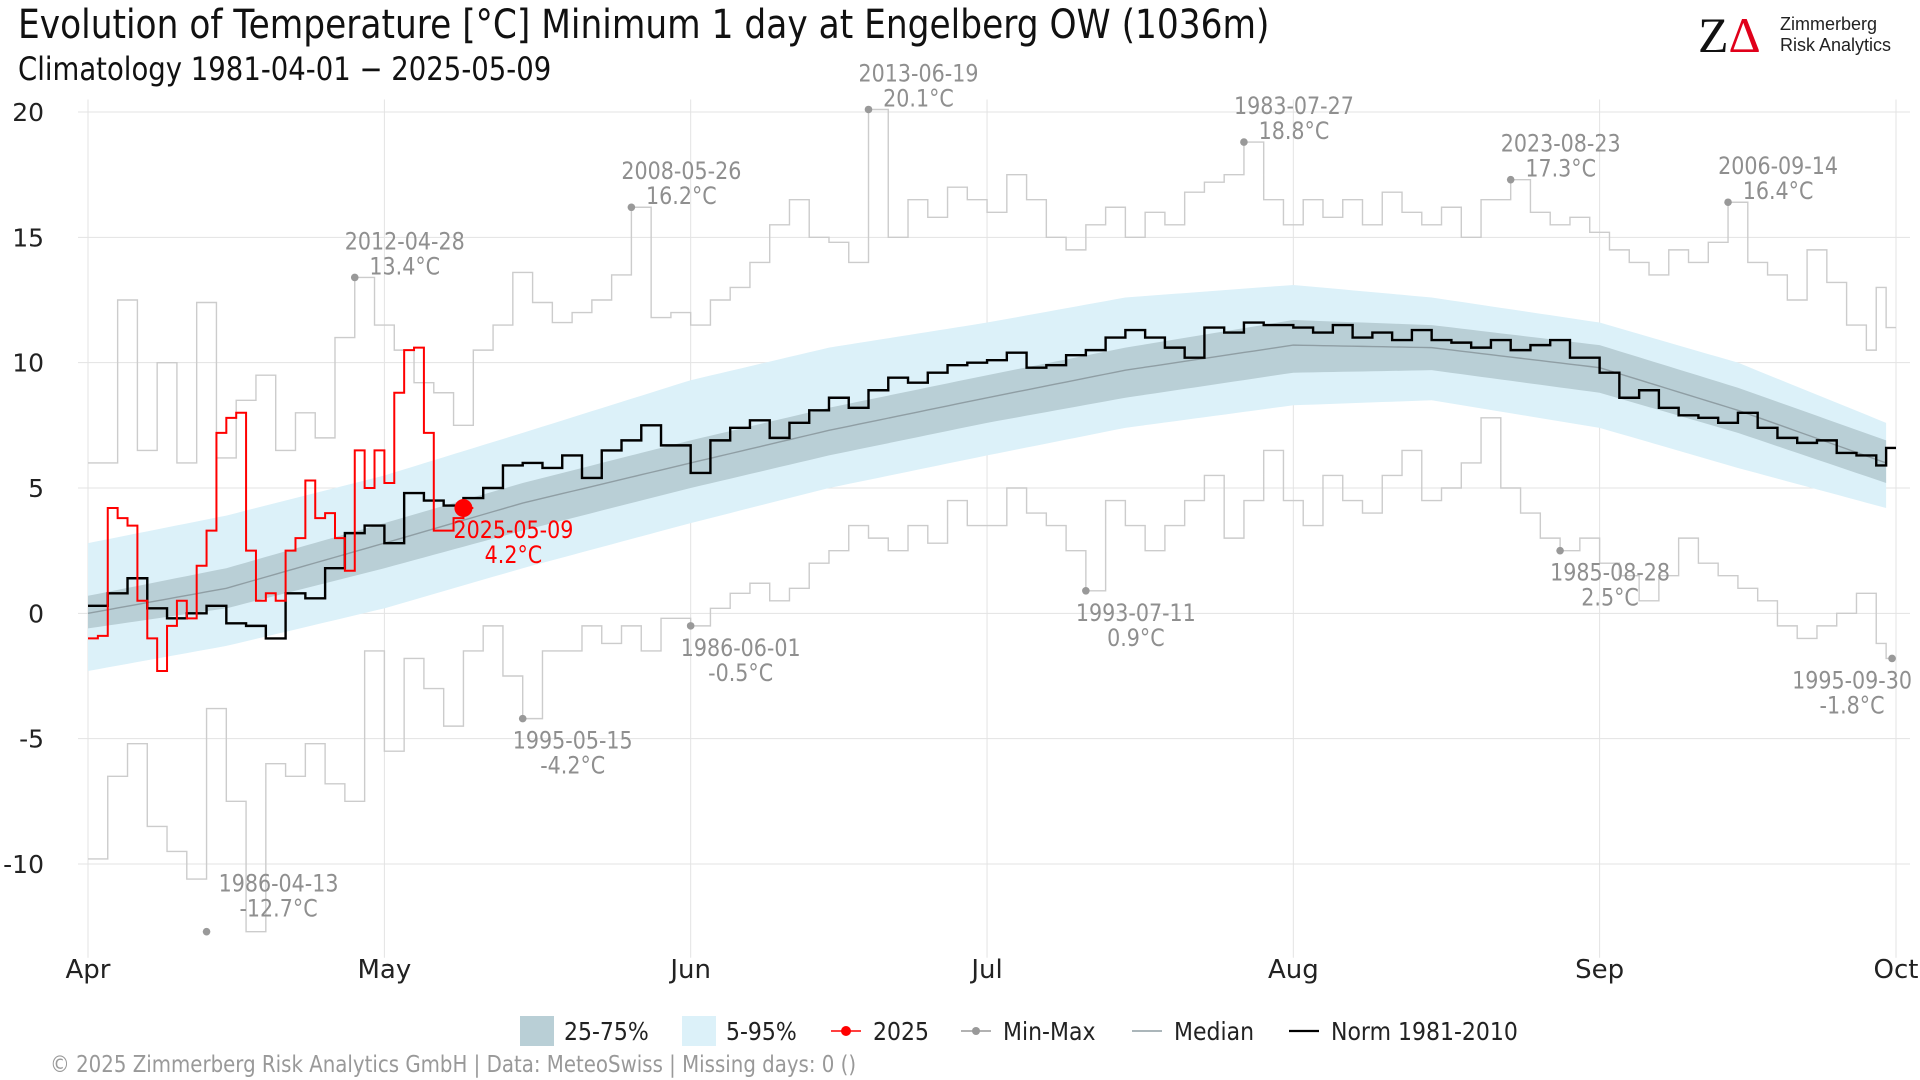 The image size is (1920, 1080). What do you see at coordinates (23, 864) in the screenshot?
I see `y-tick-label: -10` at bounding box center [23, 864].